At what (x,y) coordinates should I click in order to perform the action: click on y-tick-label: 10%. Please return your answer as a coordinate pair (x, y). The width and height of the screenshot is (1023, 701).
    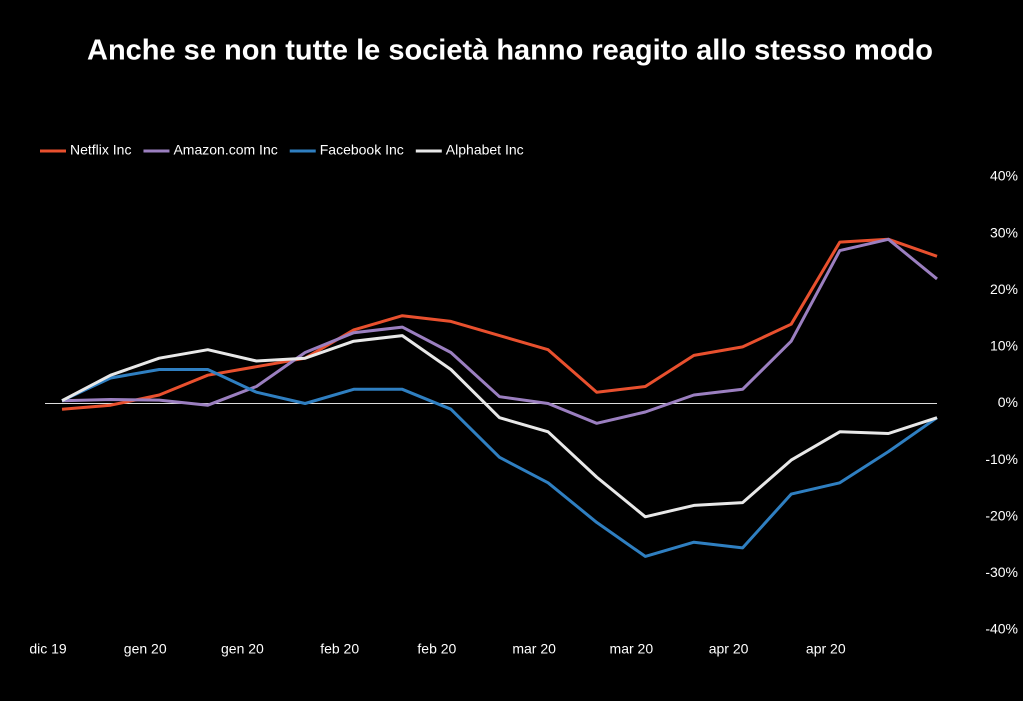
    Looking at the image, I should click on (1004, 346).